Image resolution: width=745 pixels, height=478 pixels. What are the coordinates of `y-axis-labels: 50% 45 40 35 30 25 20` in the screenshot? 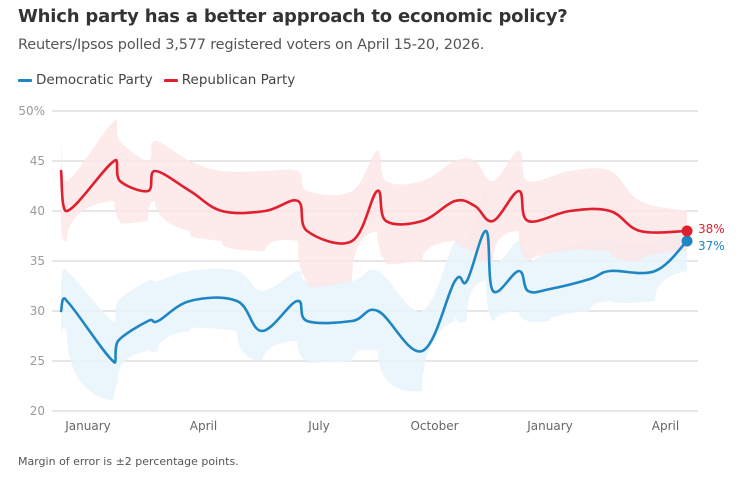 It's located at (31, 261).